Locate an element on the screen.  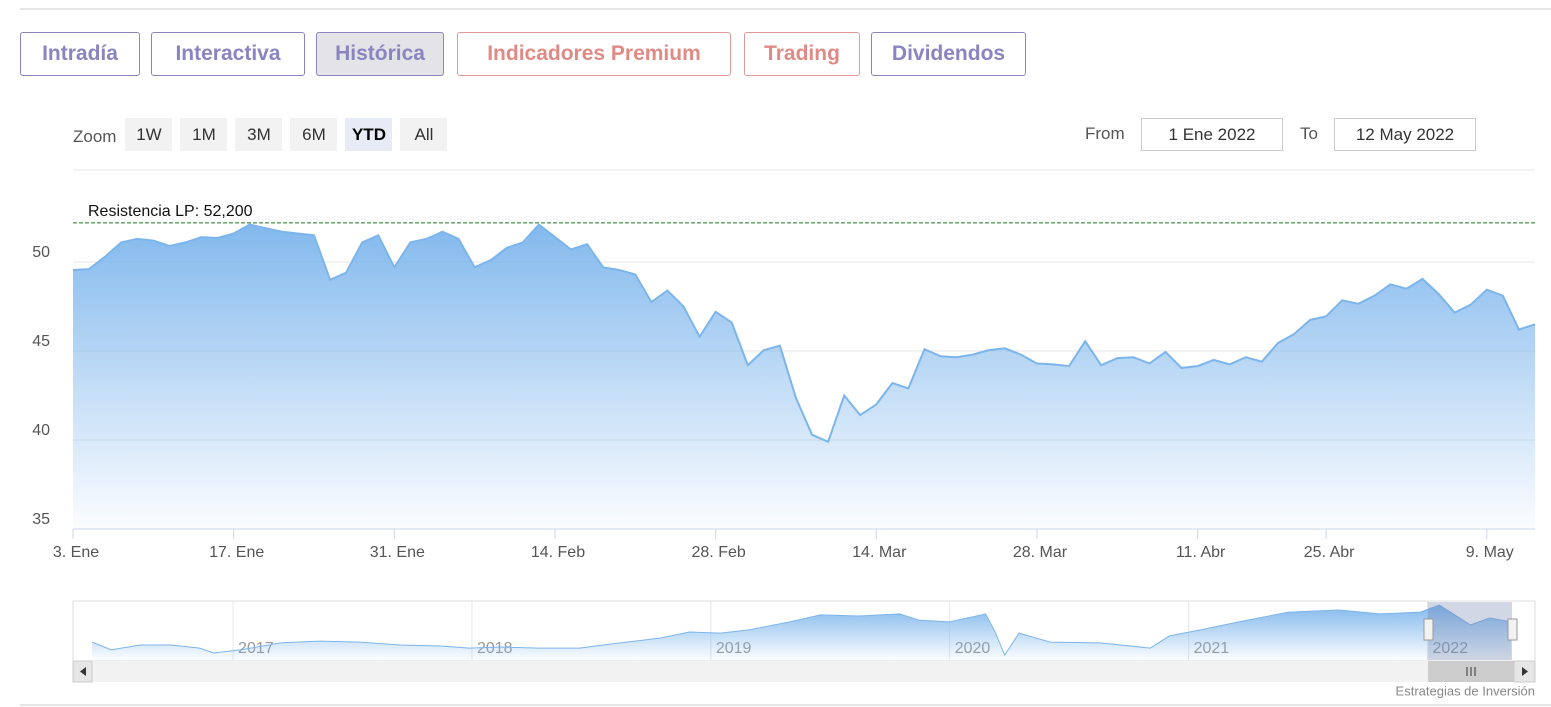
navigator-selection is located at coordinates (1470, 631).